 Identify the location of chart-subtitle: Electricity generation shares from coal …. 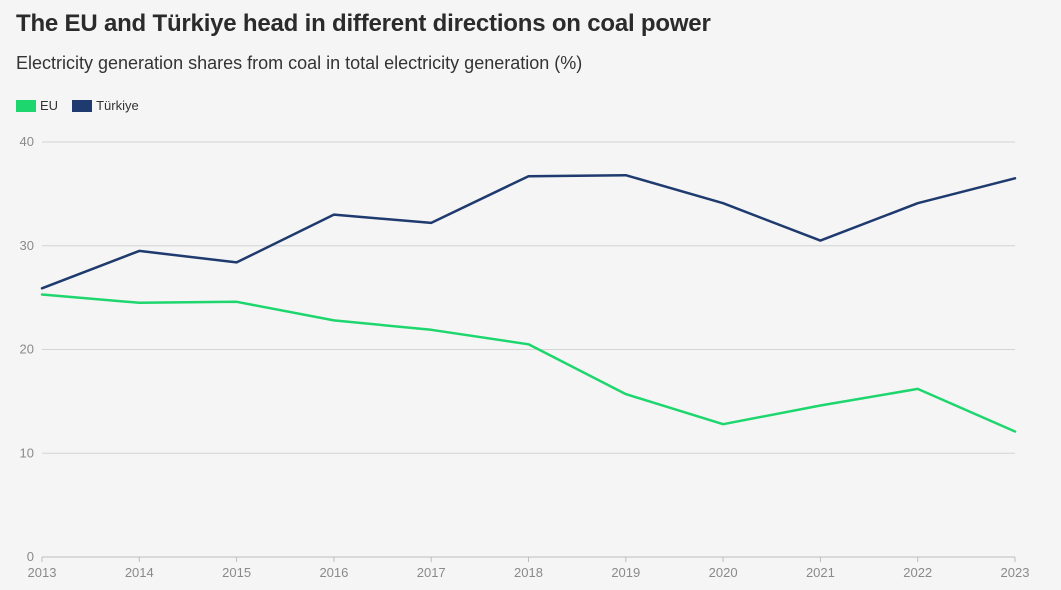
(299, 63).